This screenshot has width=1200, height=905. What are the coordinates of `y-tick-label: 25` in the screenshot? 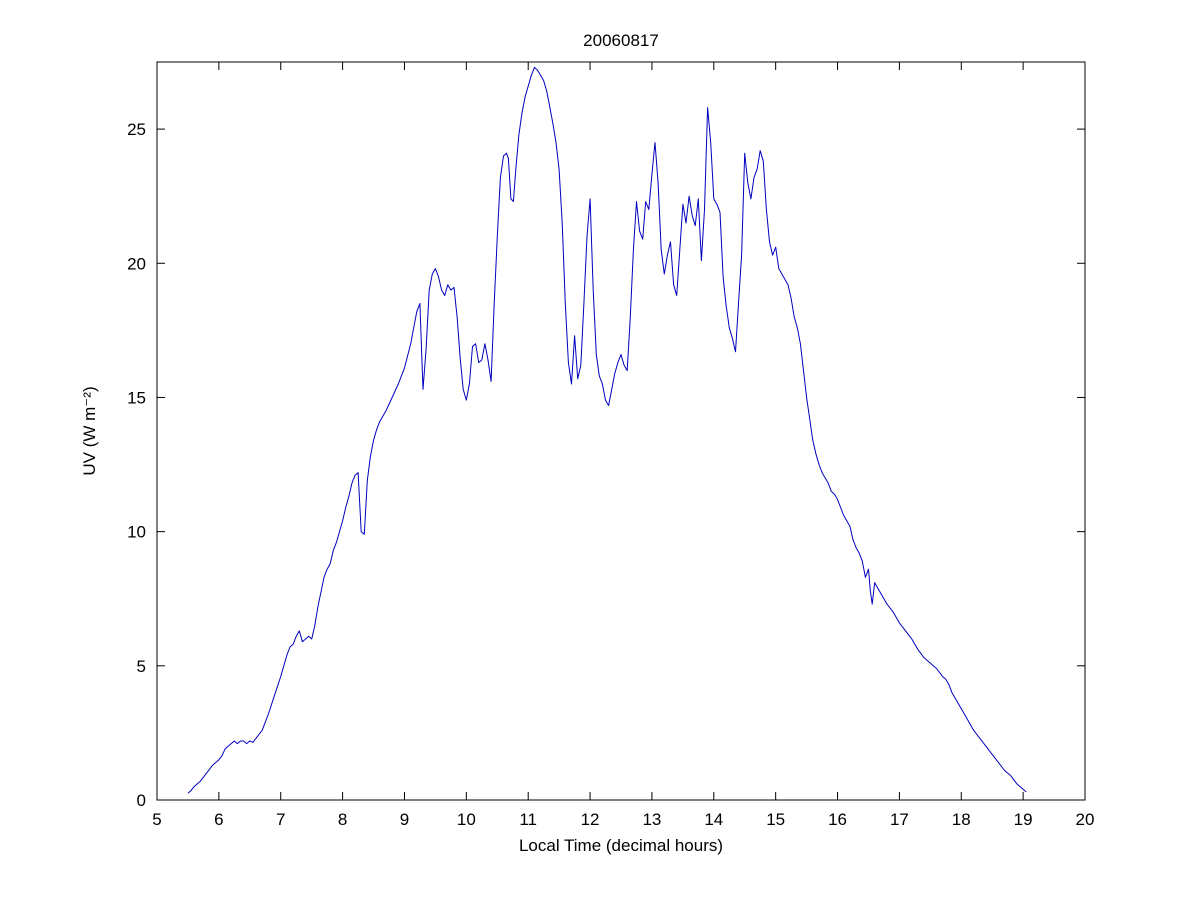 It's located at (136, 129).